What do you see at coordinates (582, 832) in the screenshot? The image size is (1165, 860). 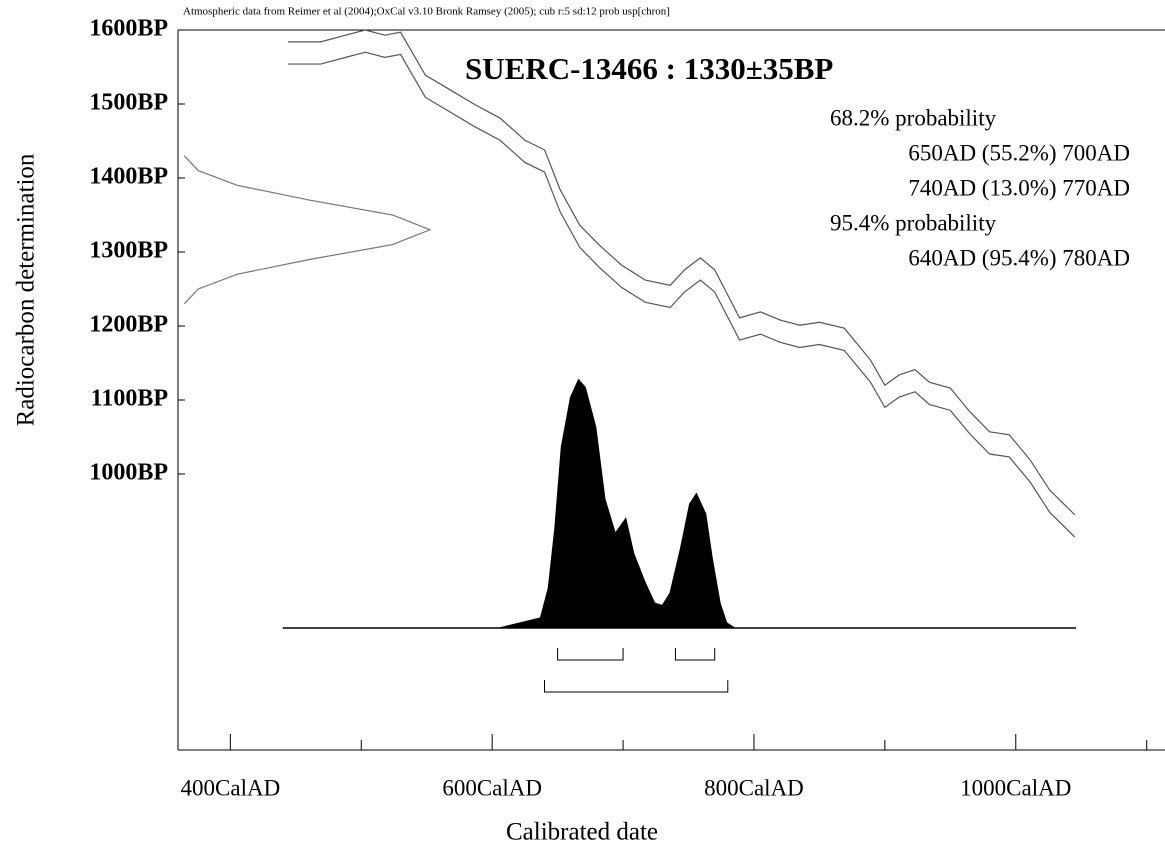 I see `x-axis-label: Calibrated date` at bounding box center [582, 832].